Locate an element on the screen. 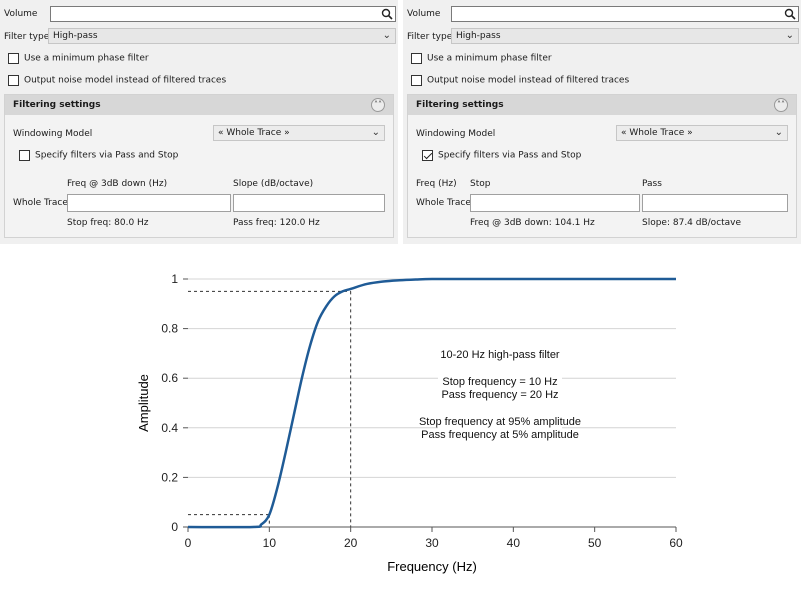 The image size is (801, 596). stop-header: Stop is located at coordinates (480, 184).